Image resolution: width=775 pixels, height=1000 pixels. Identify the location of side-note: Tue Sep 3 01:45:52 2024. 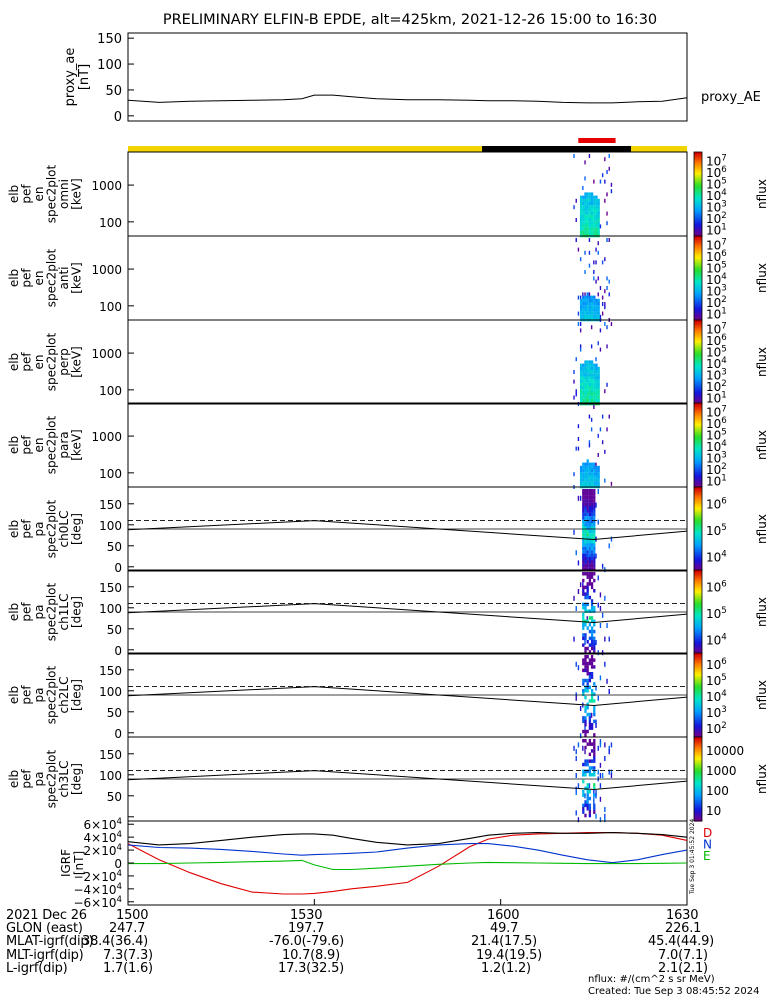
(692, 857).